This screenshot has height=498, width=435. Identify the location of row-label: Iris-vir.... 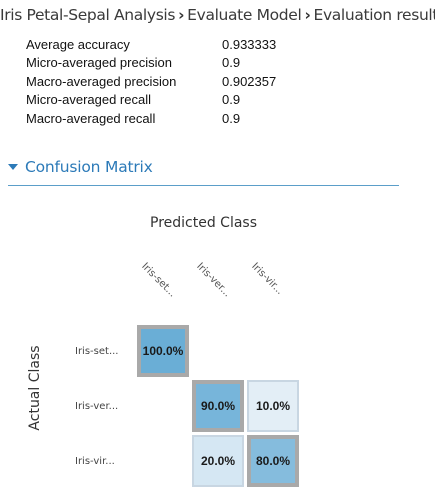
(95, 461).